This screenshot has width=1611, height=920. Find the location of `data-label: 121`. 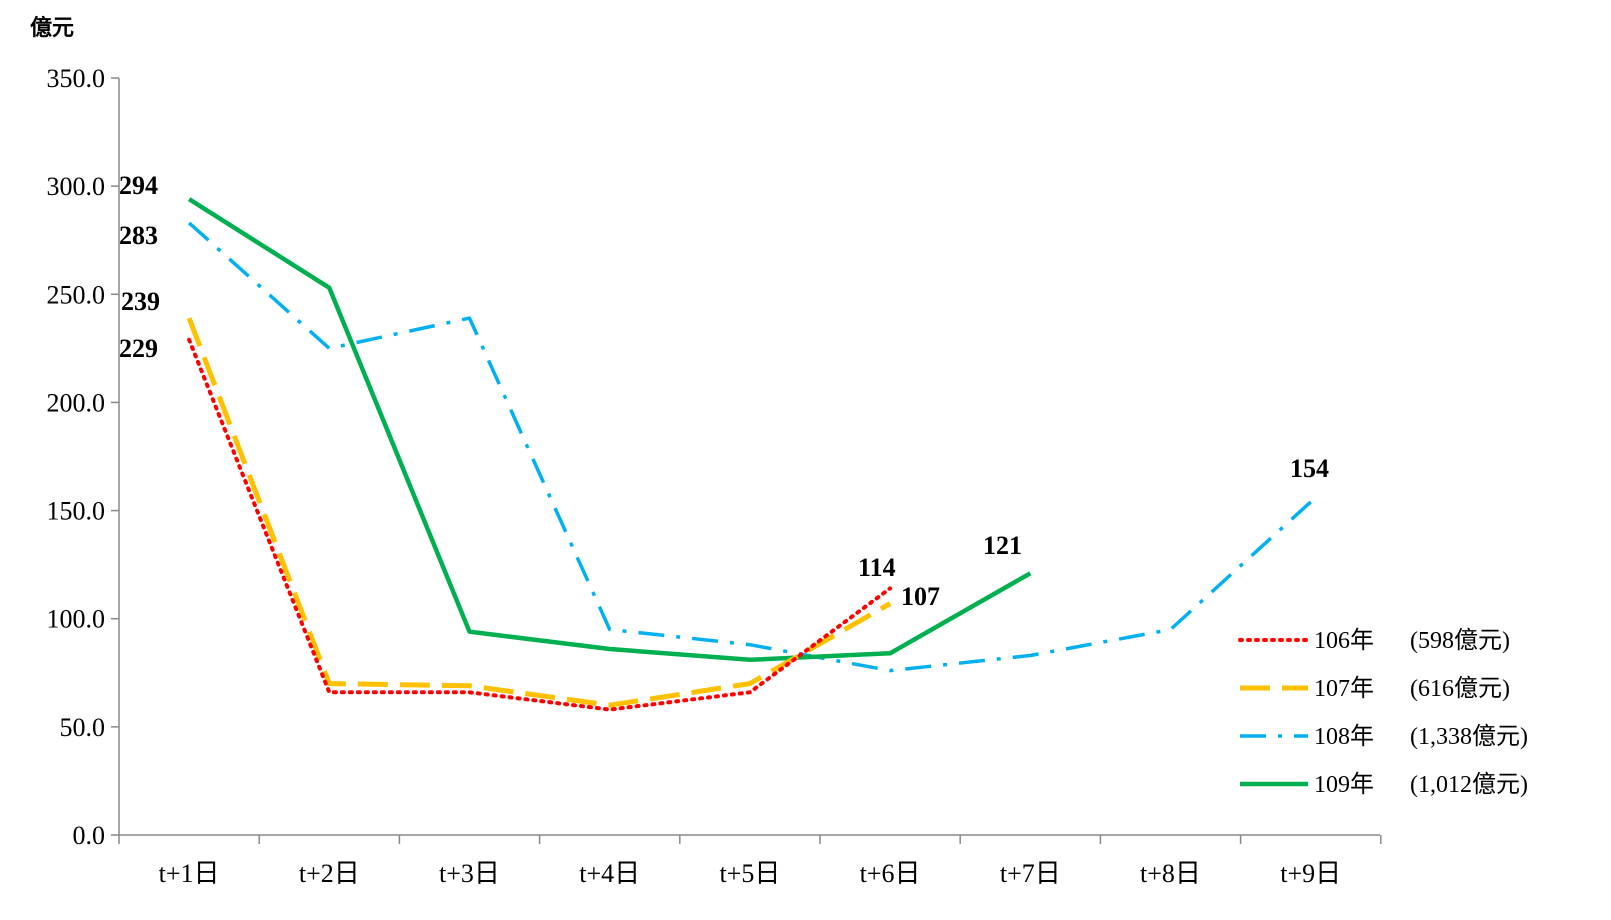

data-label: 121 is located at coordinates (1002, 545).